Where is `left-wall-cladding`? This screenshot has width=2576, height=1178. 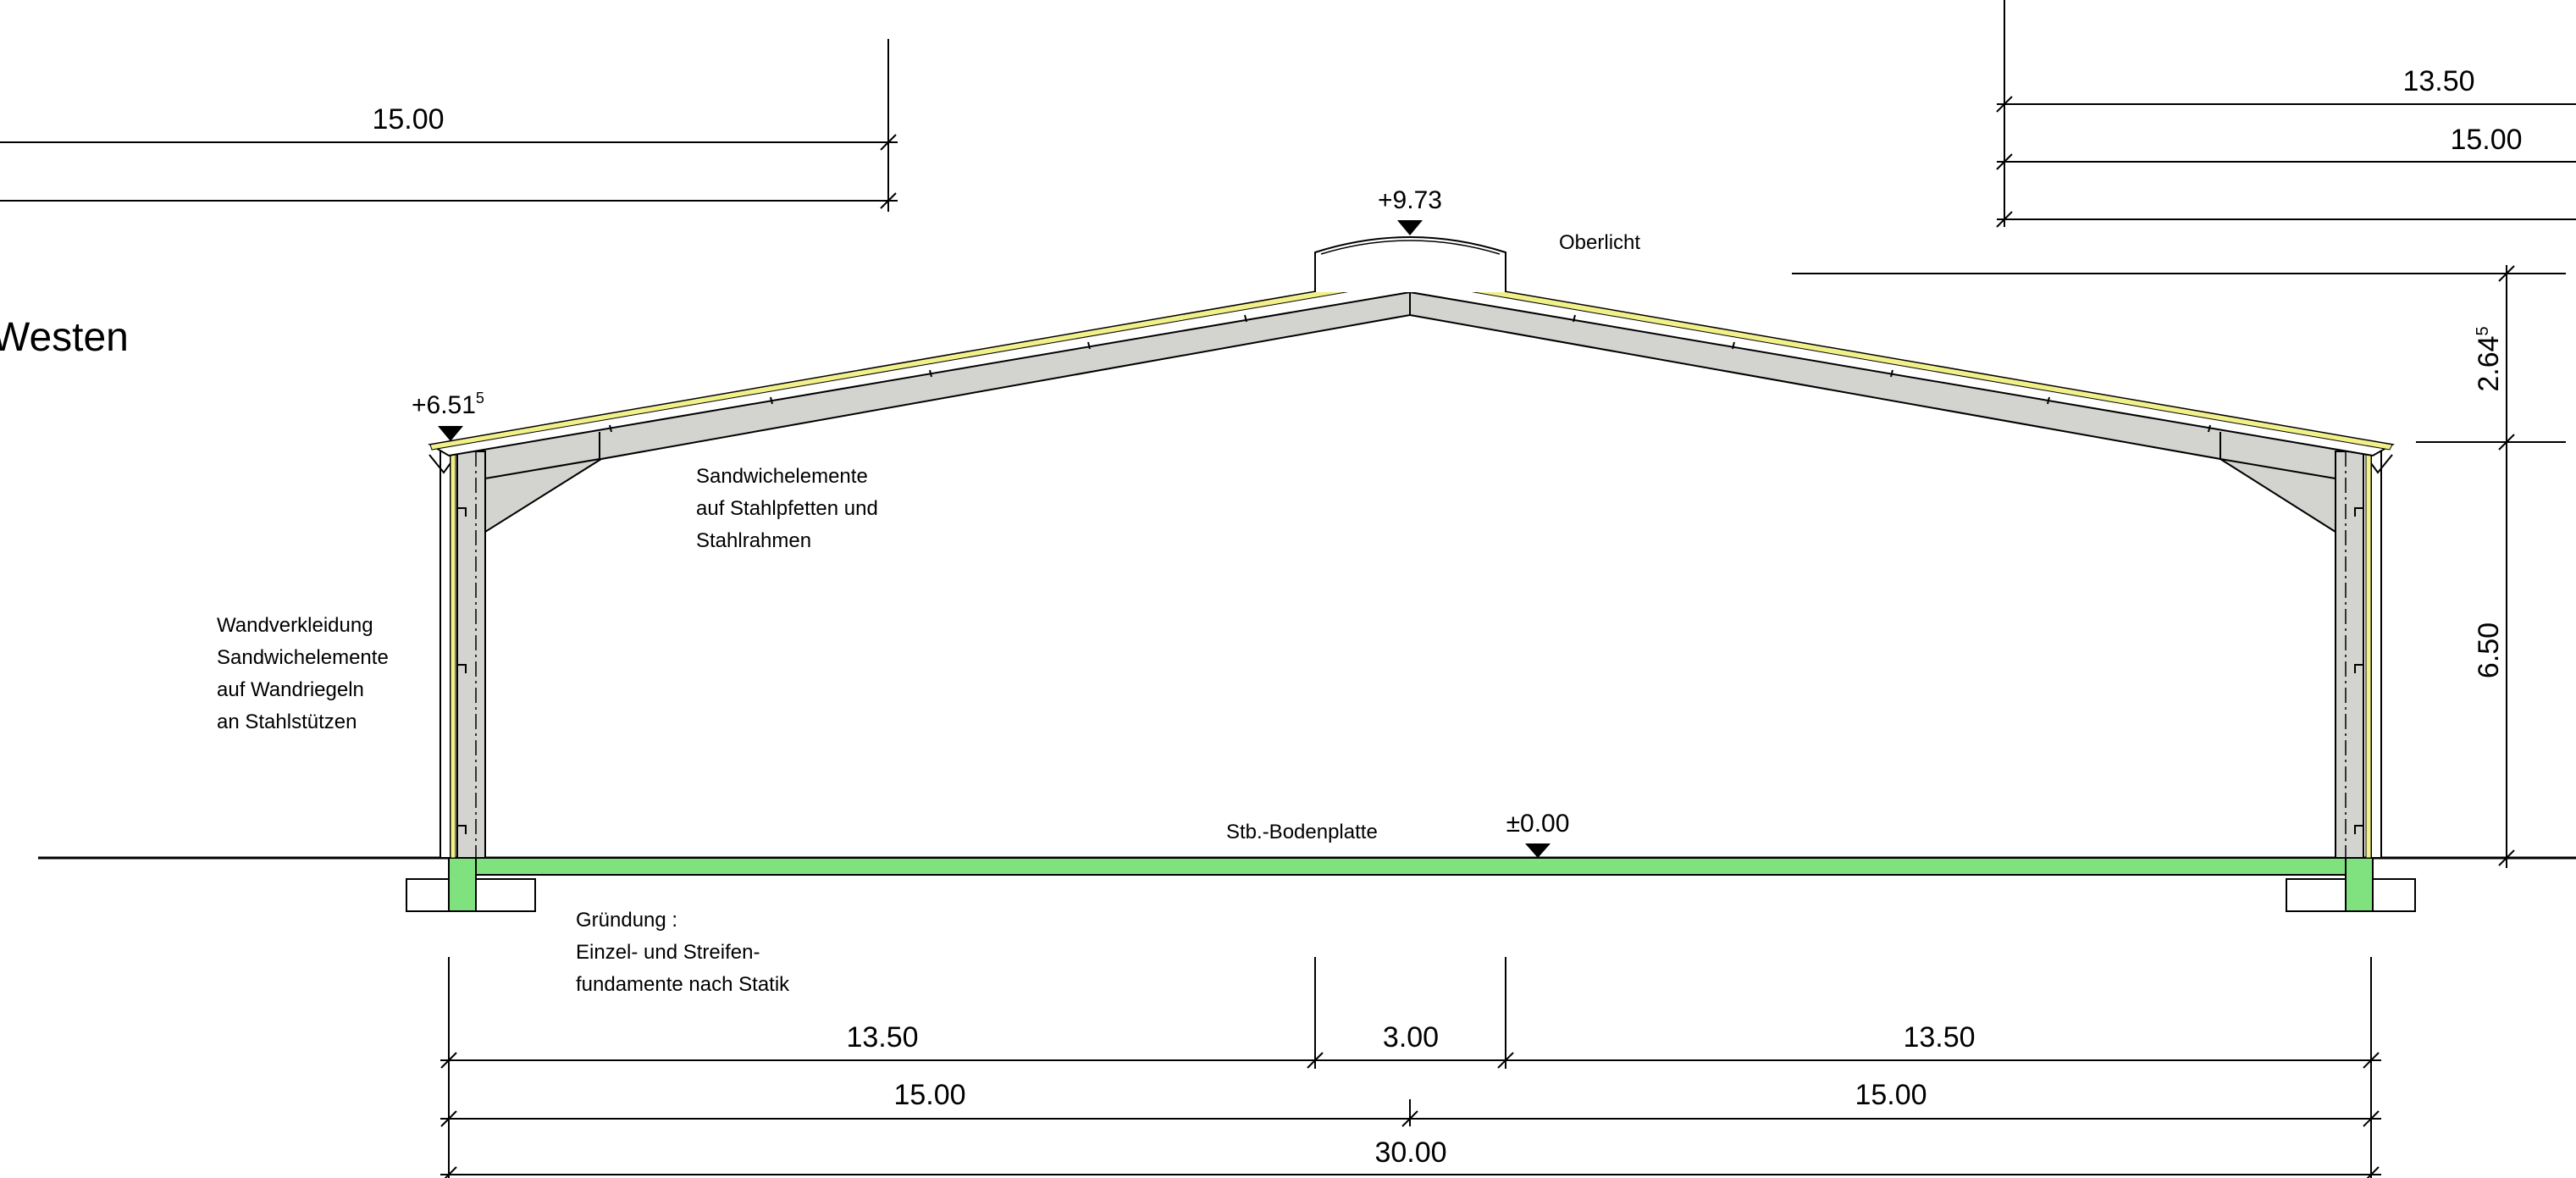 left-wall-cladding is located at coordinates (445, 655).